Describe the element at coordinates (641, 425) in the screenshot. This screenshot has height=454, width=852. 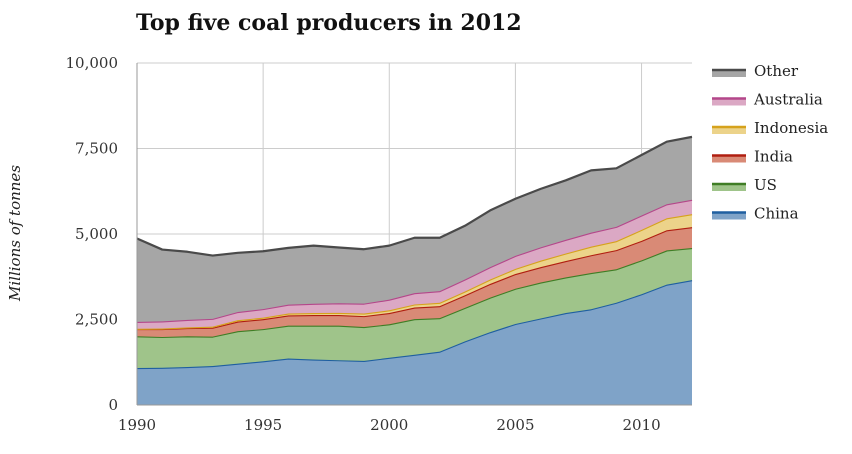
I see `x-tick-label: 2010` at that location.